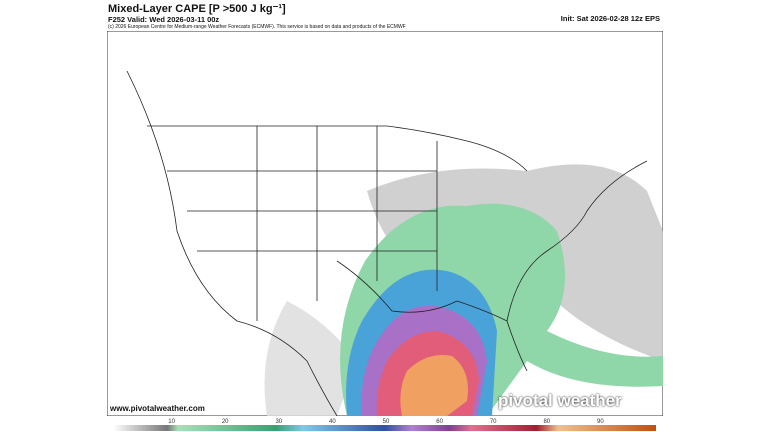 The image size is (768, 432). I want to click on init-time: Init: Sat 2026-02-28 12z EPS, so click(610, 18).